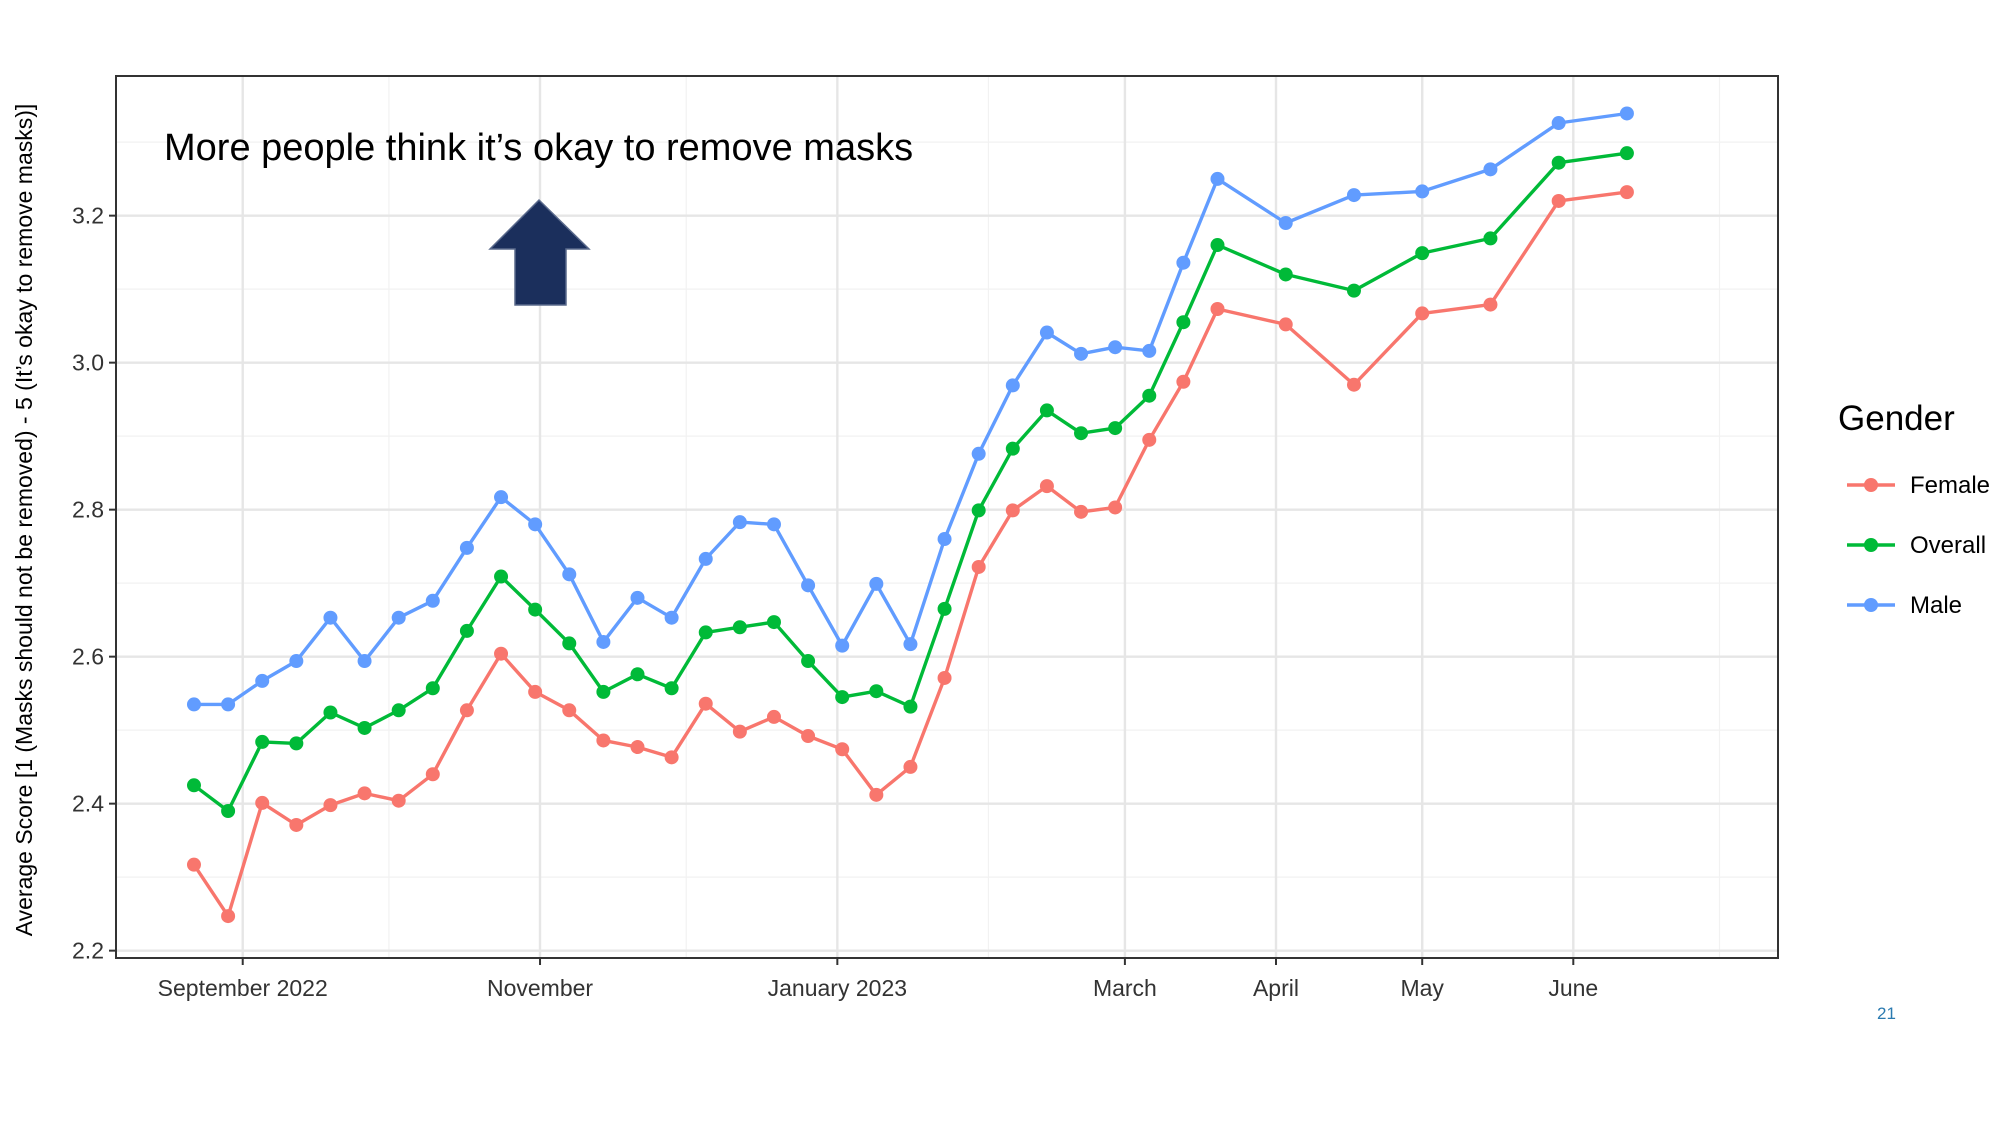 This screenshot has height=1125, width=2000. What do you see at coordinates (1918, 485) in the screenshot?
I see `legend-item-female: Female` at bounding box center [1918, 485].